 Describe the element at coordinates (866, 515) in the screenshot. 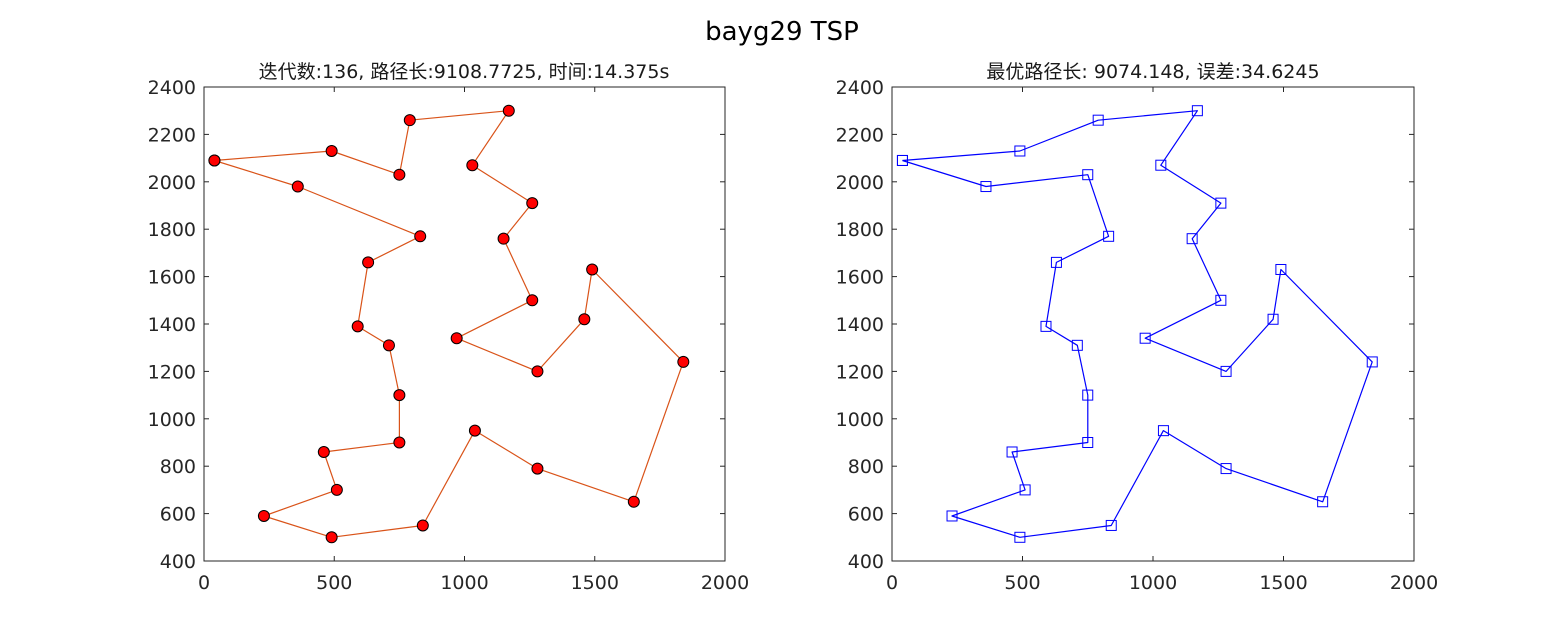

I see `y-tick-label: 600` at that location.